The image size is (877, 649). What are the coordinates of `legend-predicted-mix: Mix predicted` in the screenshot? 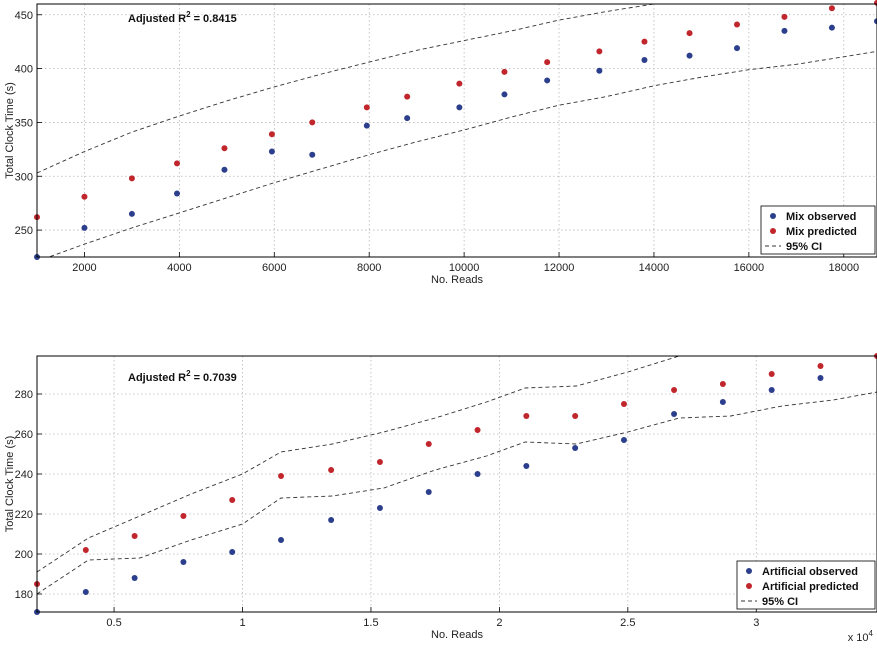 It's located at (821, 232).